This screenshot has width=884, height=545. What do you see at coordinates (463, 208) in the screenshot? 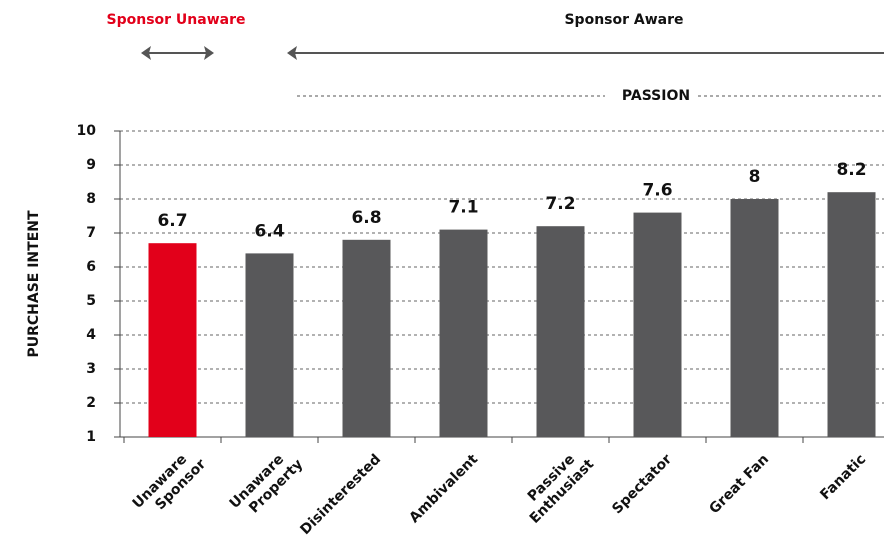
I see `data-label: 7.1` at bounding box center [463, 208].